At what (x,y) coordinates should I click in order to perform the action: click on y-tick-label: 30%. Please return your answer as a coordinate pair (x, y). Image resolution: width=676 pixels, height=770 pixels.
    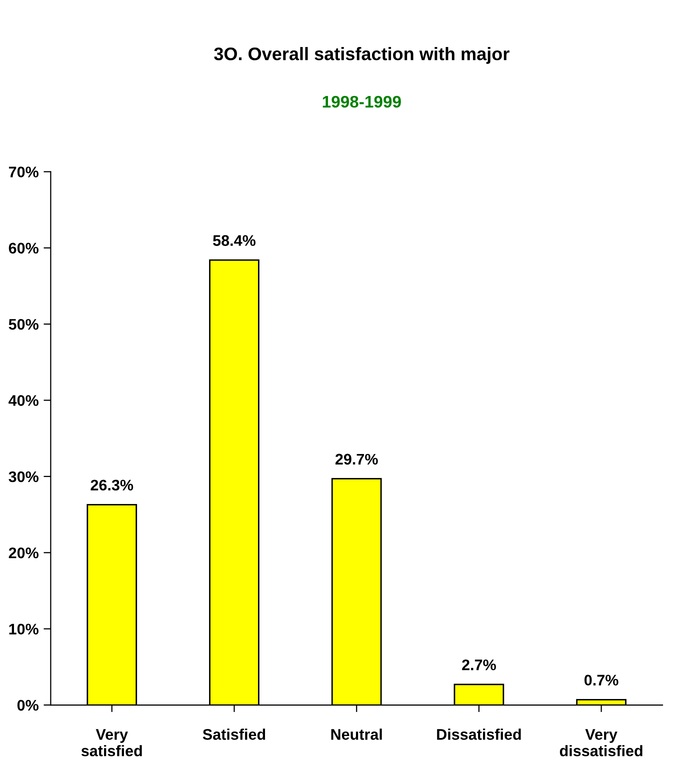
    Looking at the image, I should click on (23, 476).